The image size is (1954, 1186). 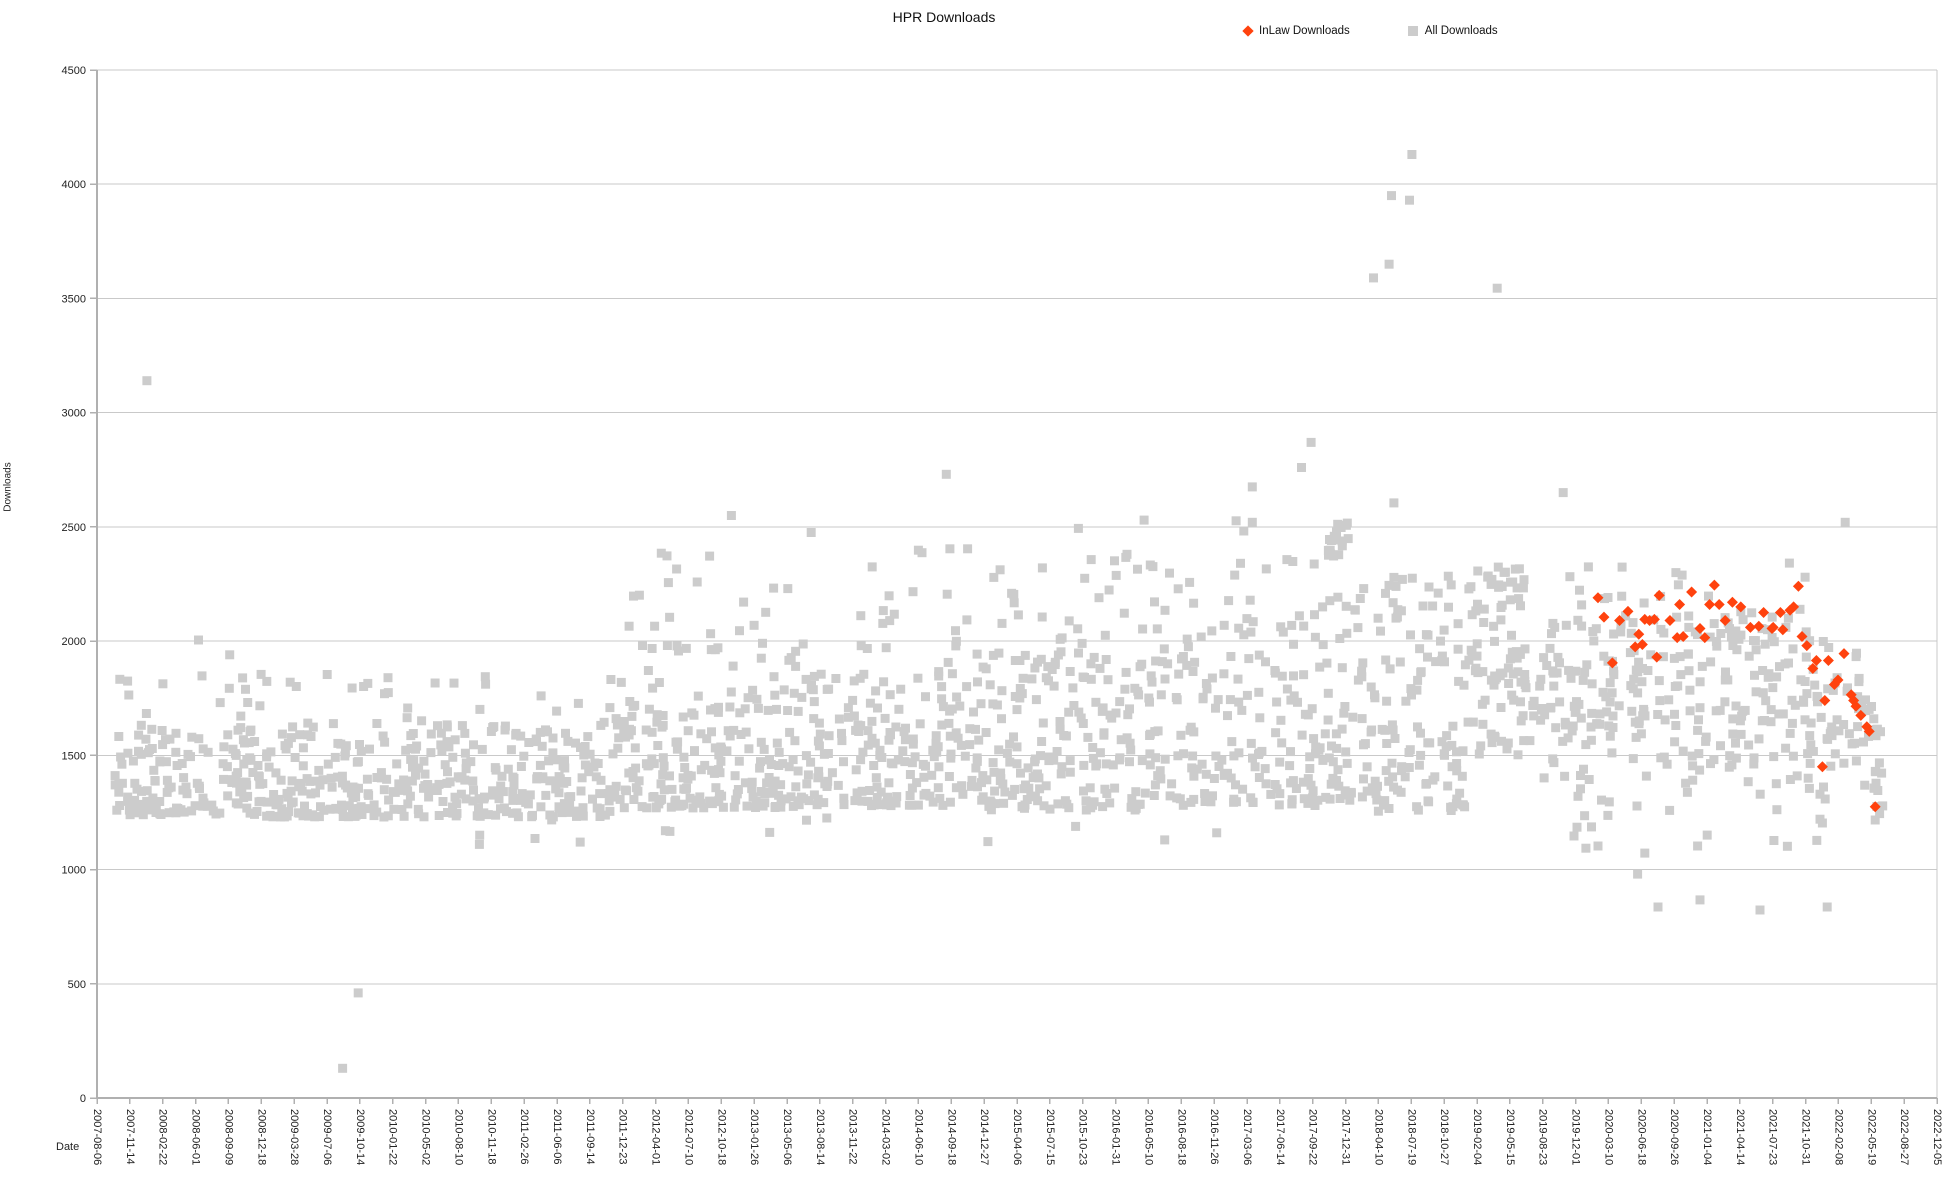 What do you see at coordinates (1937, 1137) in the screenshot?
I see `x-tick-label: 2022-12-05` at bounding box center [1937, 1137].